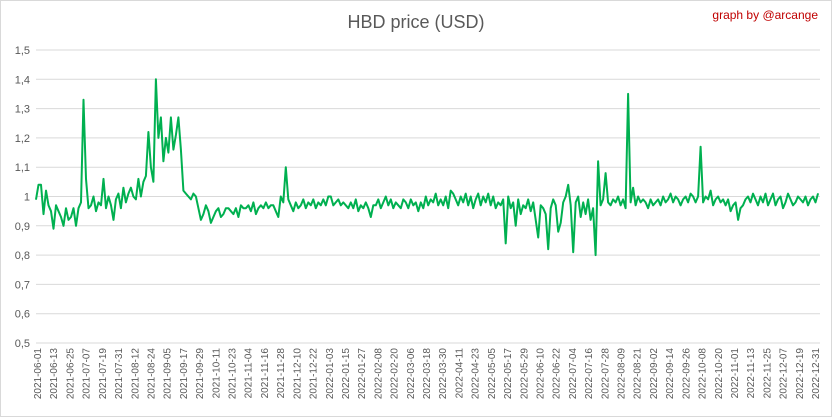 The height and width of the screenshot is (417, 832). Describe the element at coordinates (22, 110) in the screenshot. I see `y-tick-label: 1,3` at that location.